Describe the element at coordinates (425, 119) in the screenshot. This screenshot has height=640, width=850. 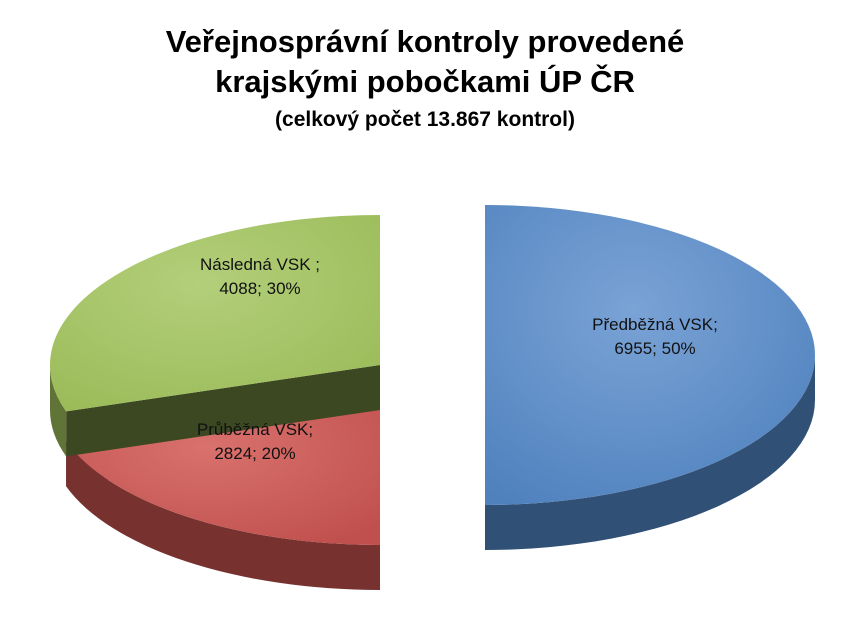
I see `chart-subtitle: (celkový počet 13.867 kontrol)` at that location.